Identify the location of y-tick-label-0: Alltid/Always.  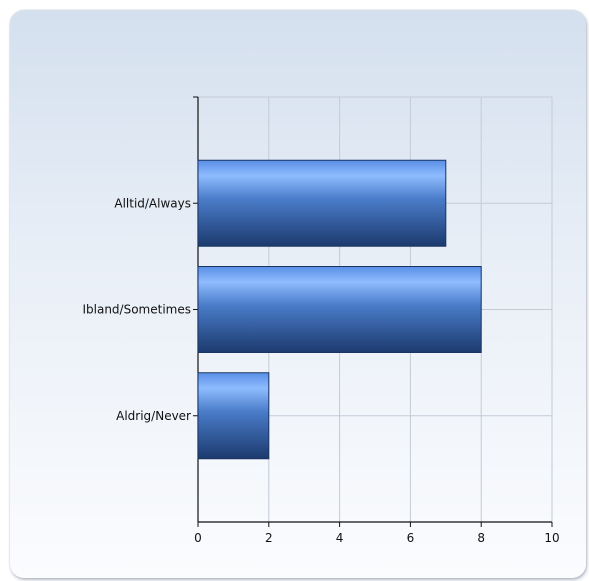
(152, 203).